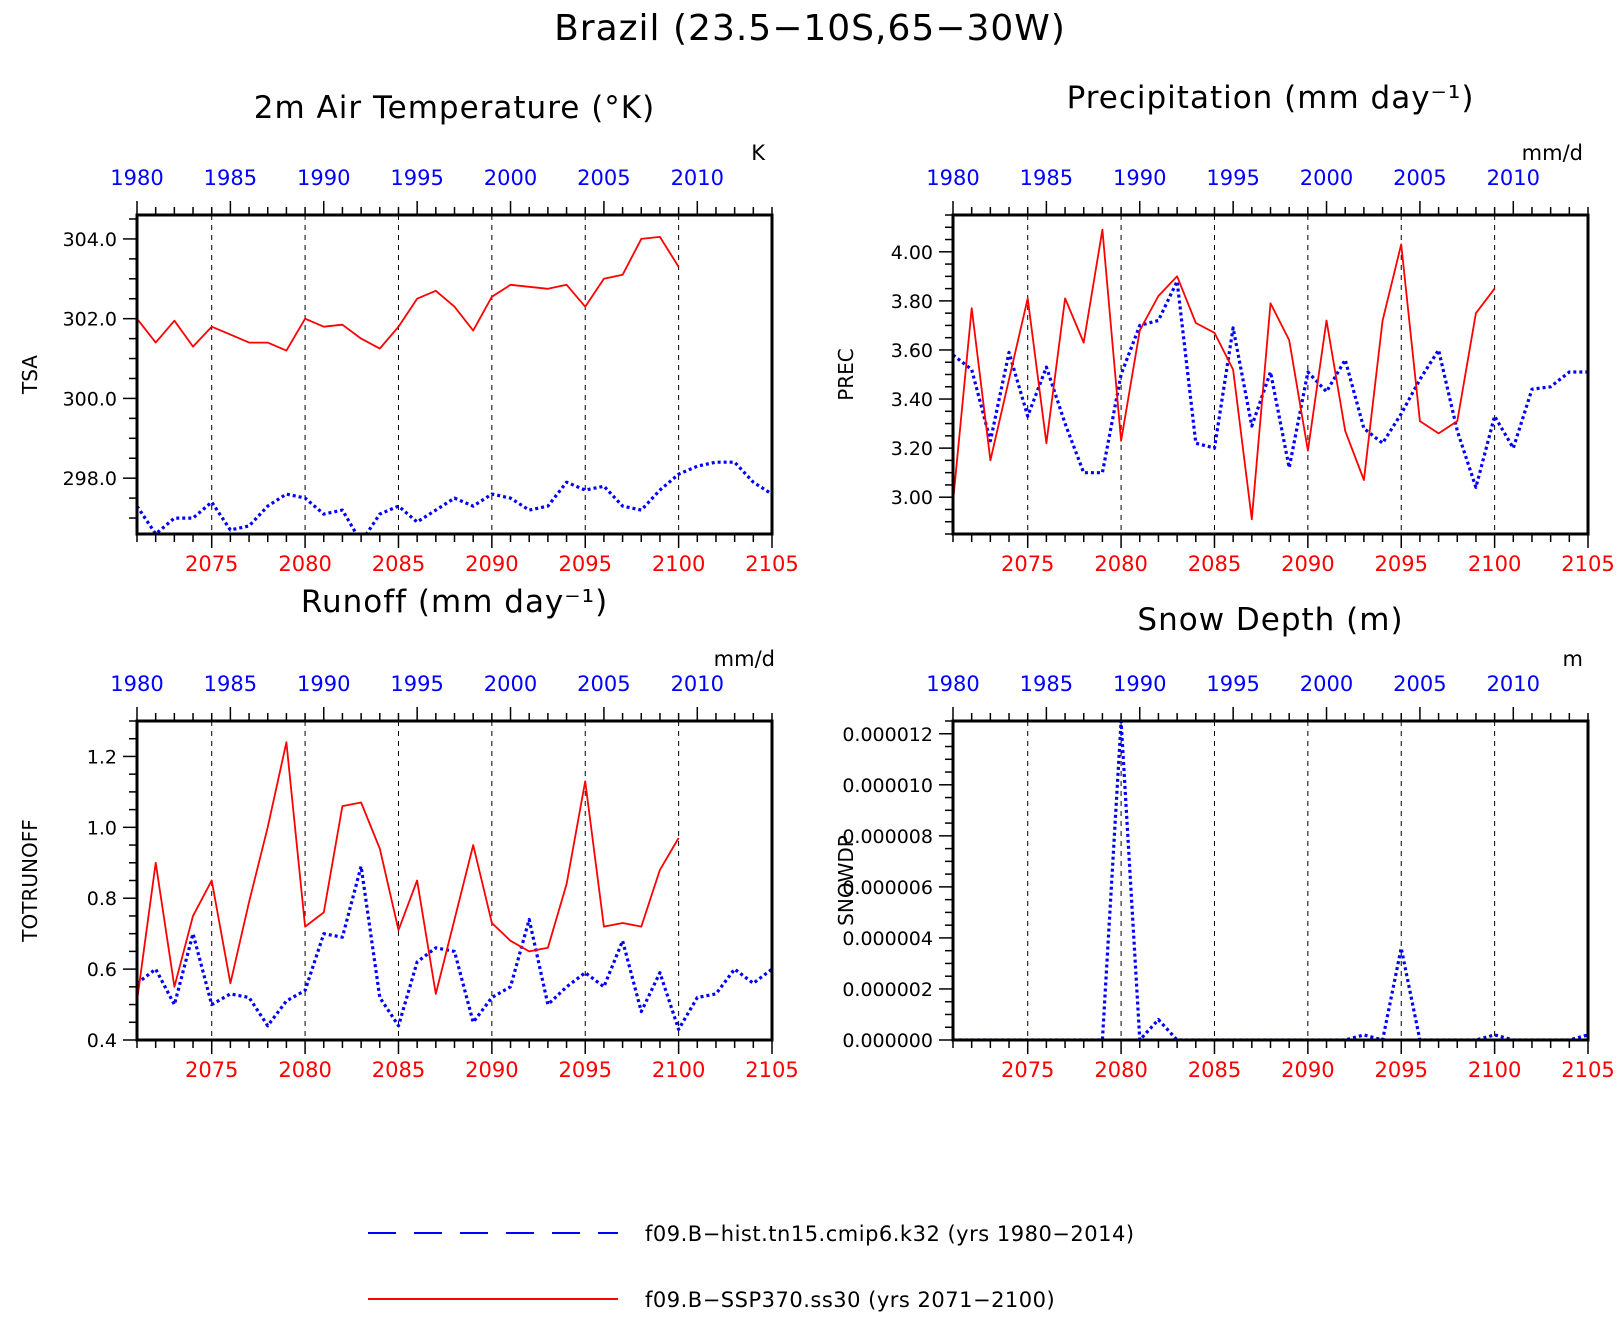 Image resolution: width=1621 pixels, height=1320 pixels. I want to click on y-tick-label: 3.00, so click(912, 498).